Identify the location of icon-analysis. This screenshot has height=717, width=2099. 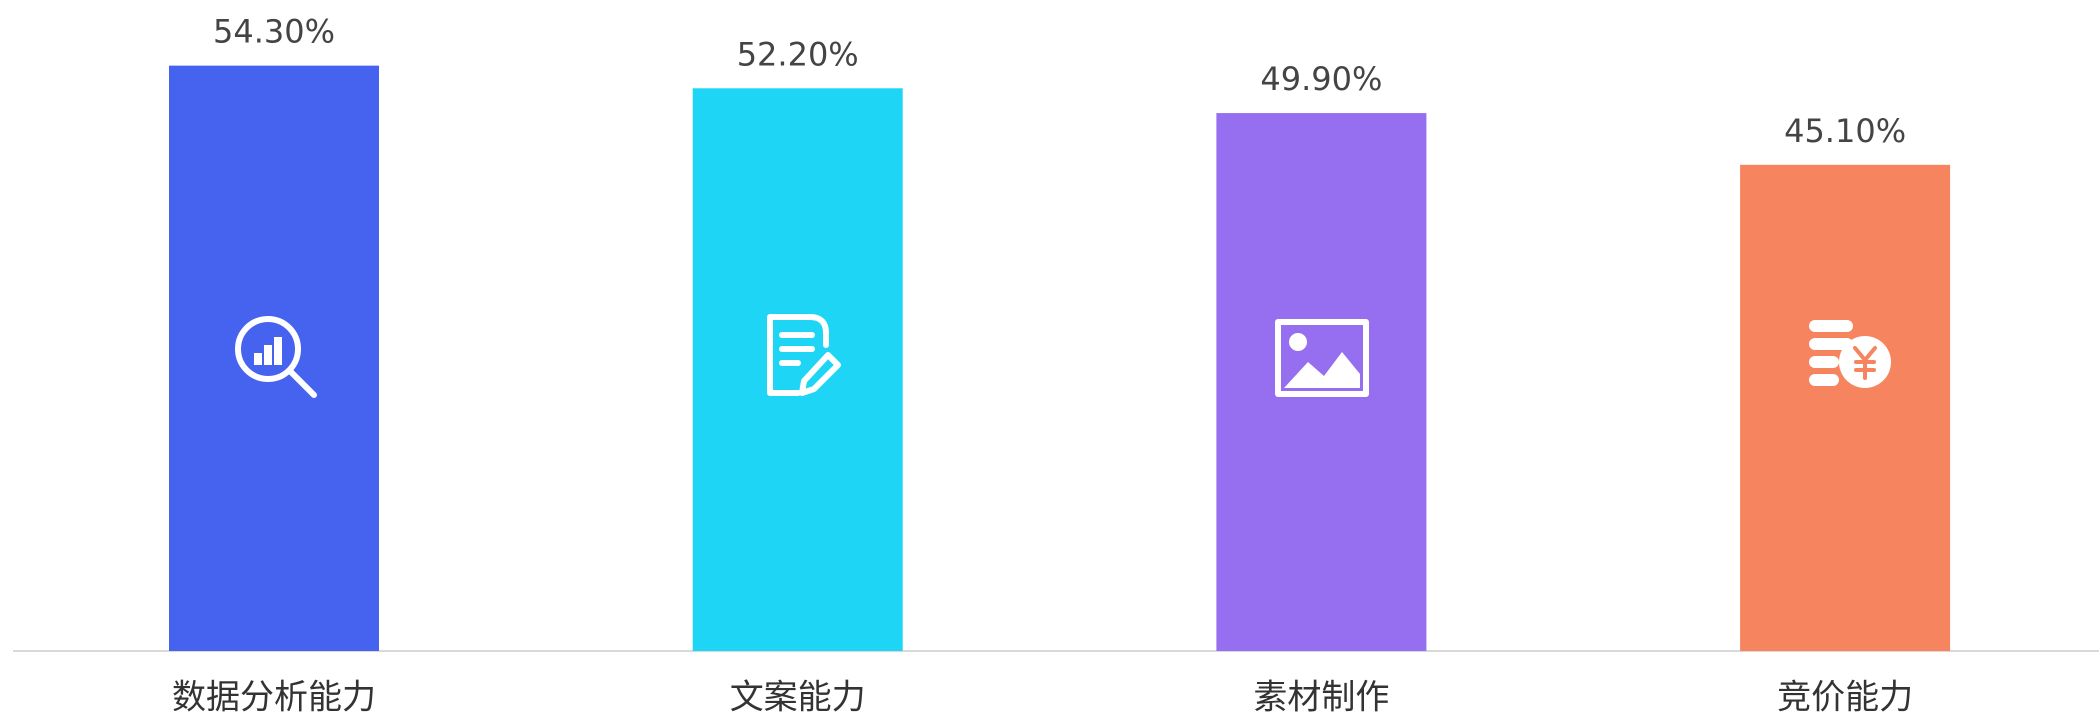
(276, 357).